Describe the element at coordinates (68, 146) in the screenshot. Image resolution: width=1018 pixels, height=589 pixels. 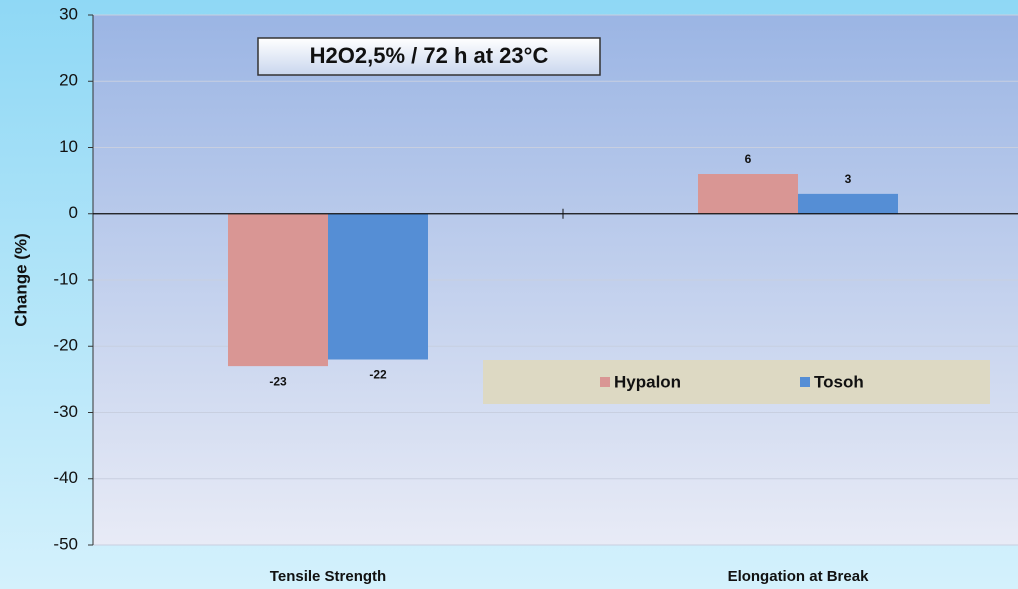
I see `y-tick-label: 10` at that location.